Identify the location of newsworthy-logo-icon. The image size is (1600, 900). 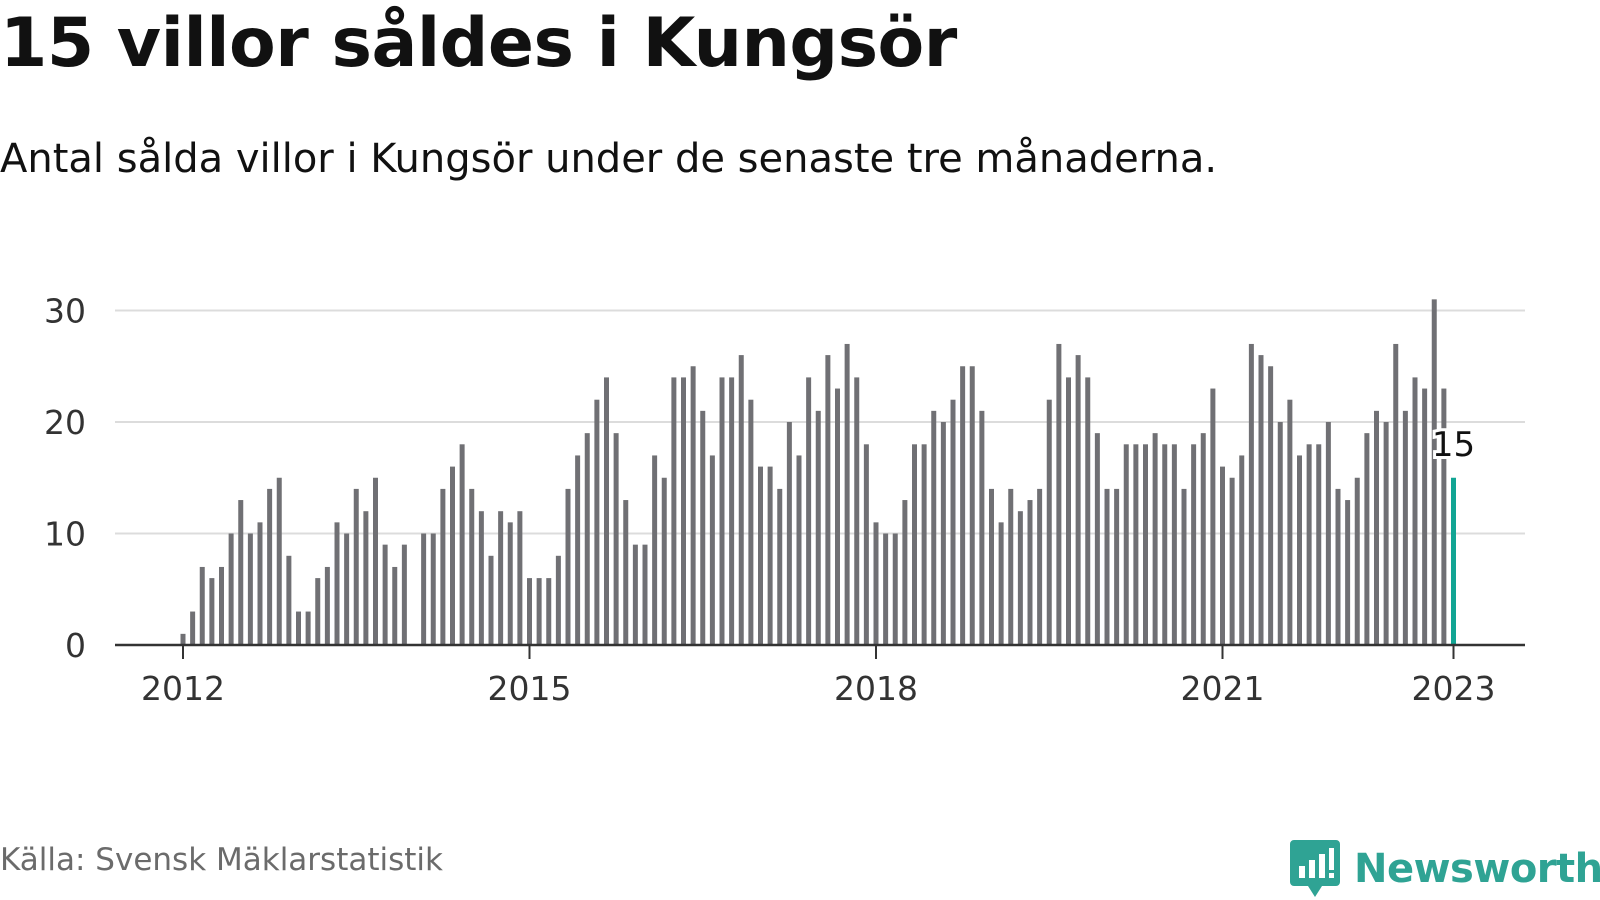
(1315, 868).